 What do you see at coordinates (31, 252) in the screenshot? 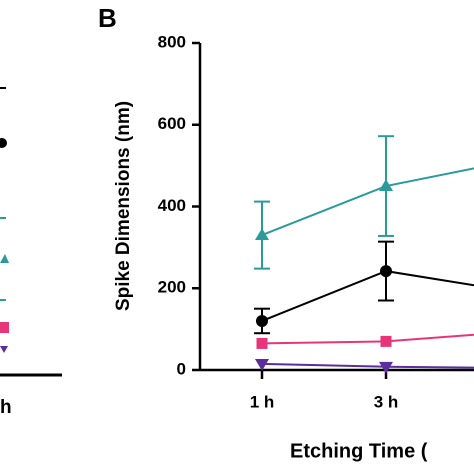
I see `left-panel-fragment: h` at bounding box center [31, 252].